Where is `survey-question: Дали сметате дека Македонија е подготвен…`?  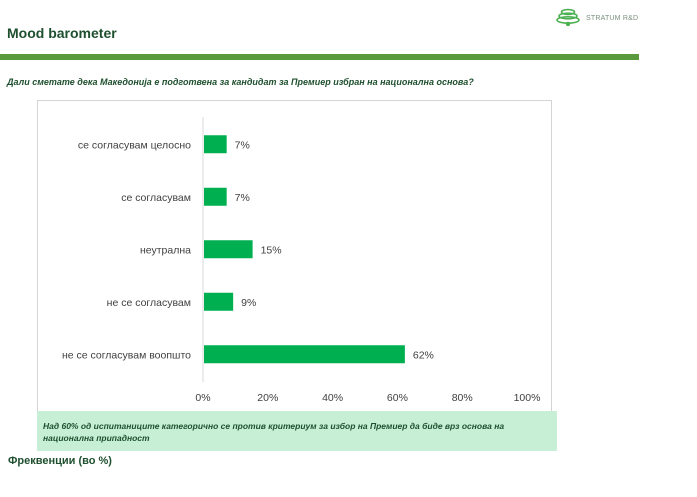 survey-question: Дали сметате дека Македонија е подготвен… is located at coordinates (240, 82).